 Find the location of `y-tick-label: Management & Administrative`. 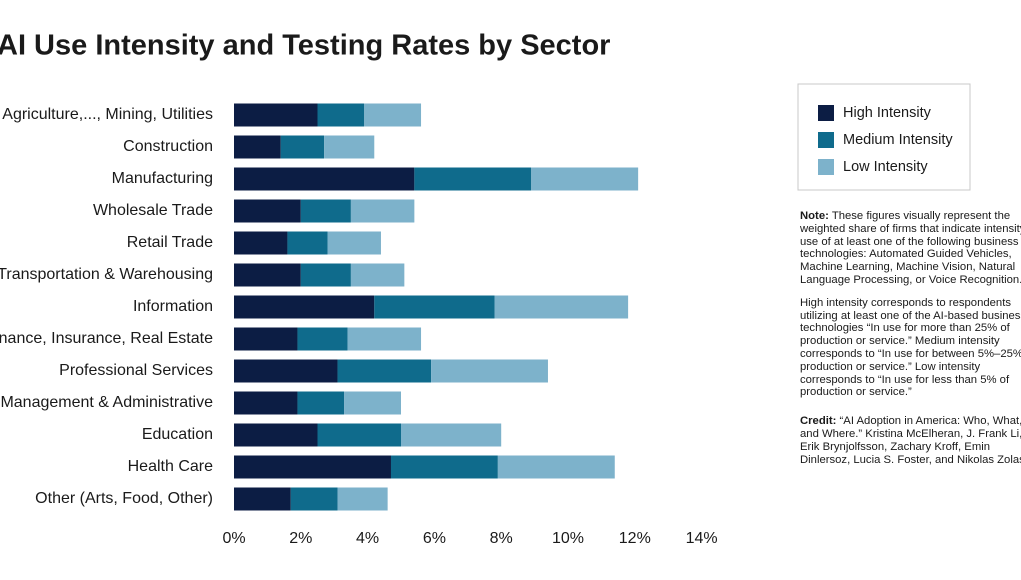

y-tick-label: Management & Administrative is located at coordinates (106, 402).